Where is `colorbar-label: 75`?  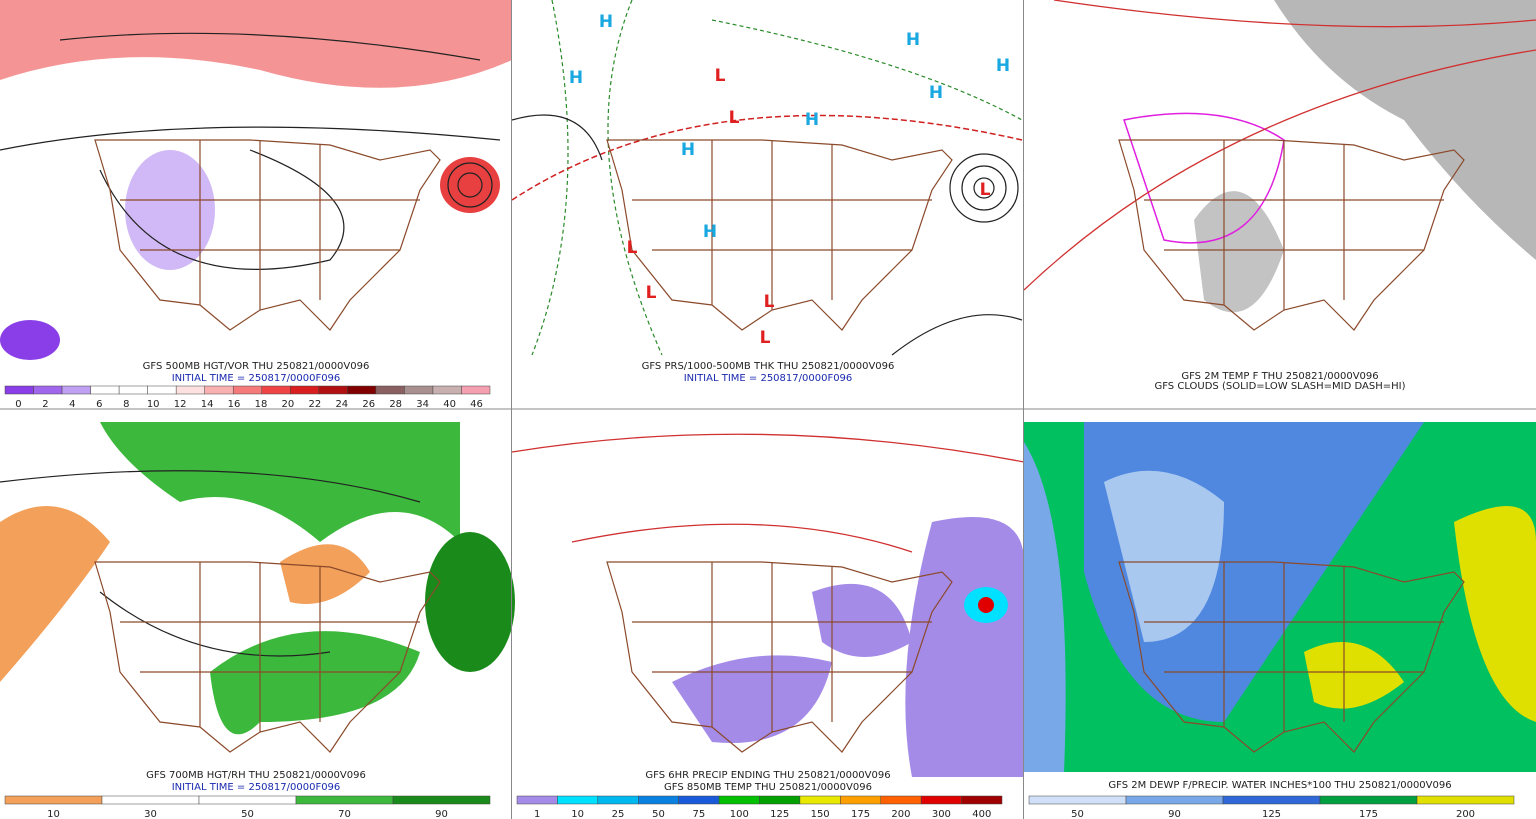 colorbar-label: 75 is located at coordinates (699, 814).